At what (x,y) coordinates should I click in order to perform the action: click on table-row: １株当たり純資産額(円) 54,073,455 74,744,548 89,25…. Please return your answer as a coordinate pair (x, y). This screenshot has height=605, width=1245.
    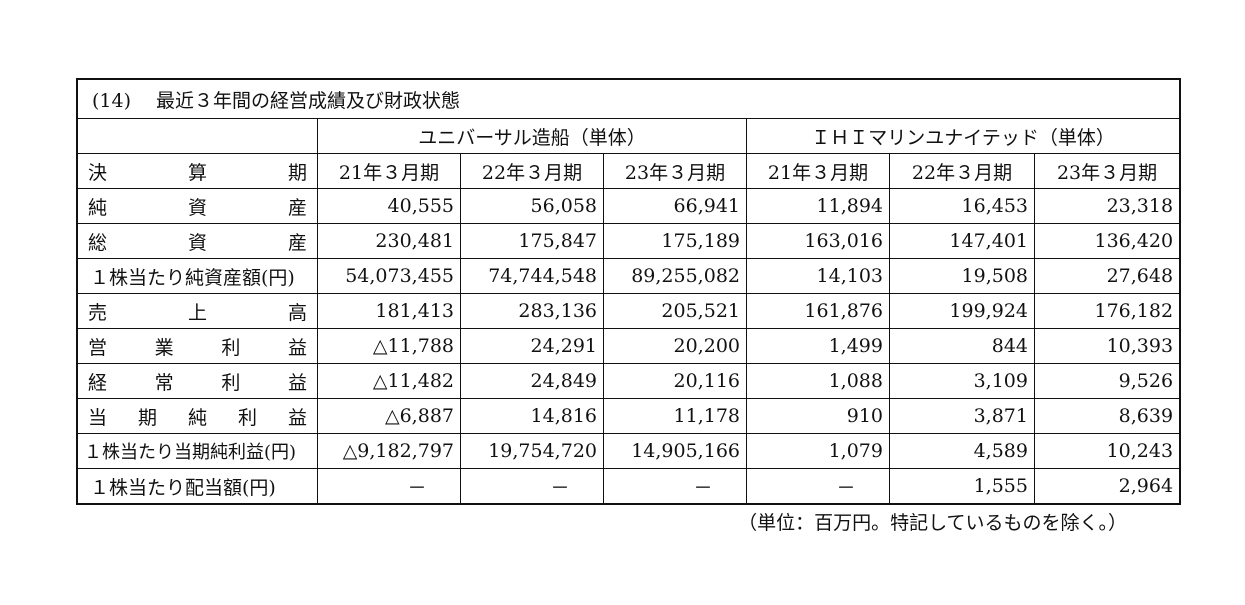
    Looking at the image, I should click on (629, 276).